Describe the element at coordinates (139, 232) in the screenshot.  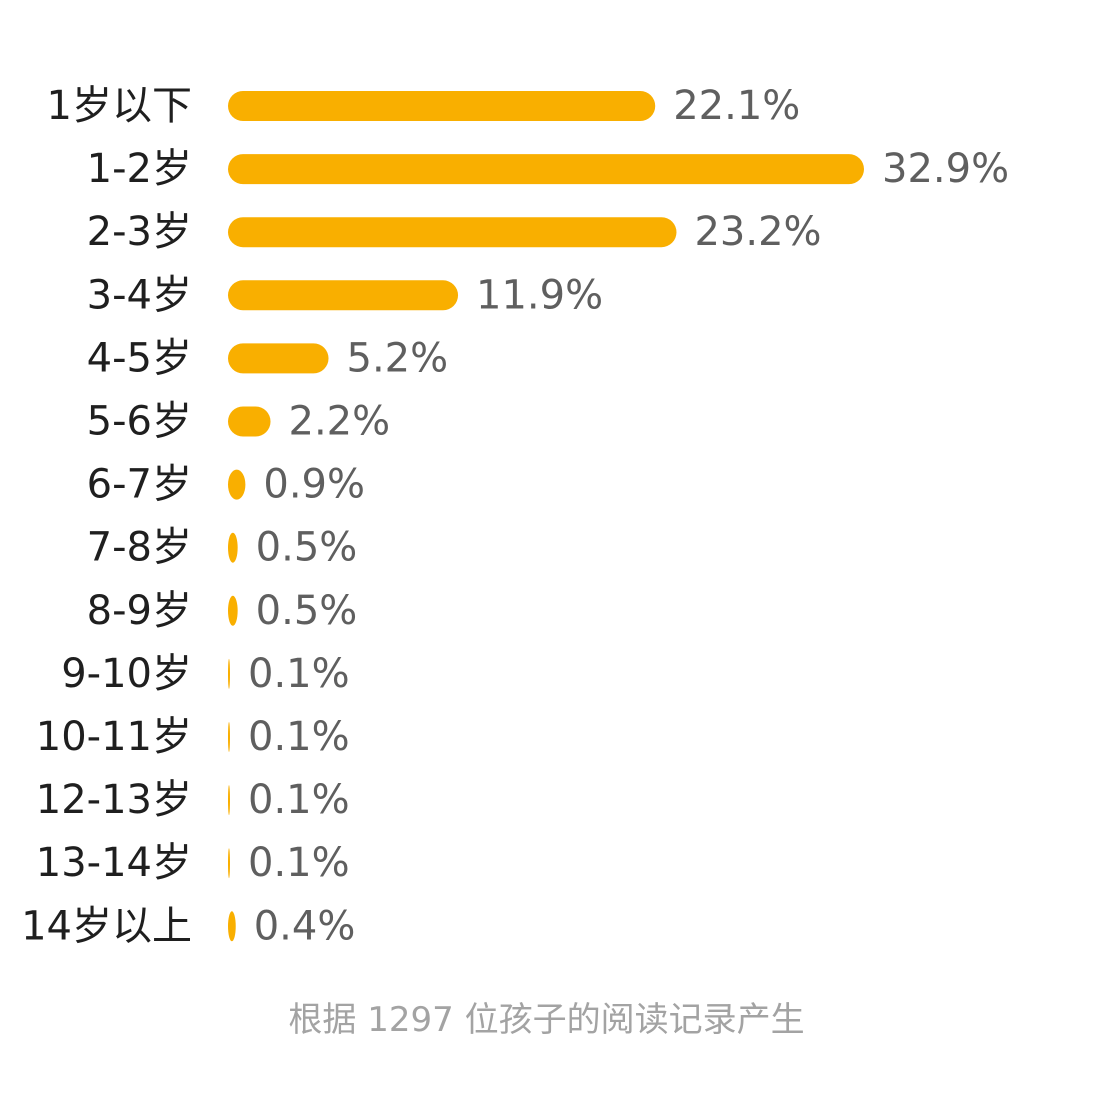
I see `category-label: 2-3岁` at that location.